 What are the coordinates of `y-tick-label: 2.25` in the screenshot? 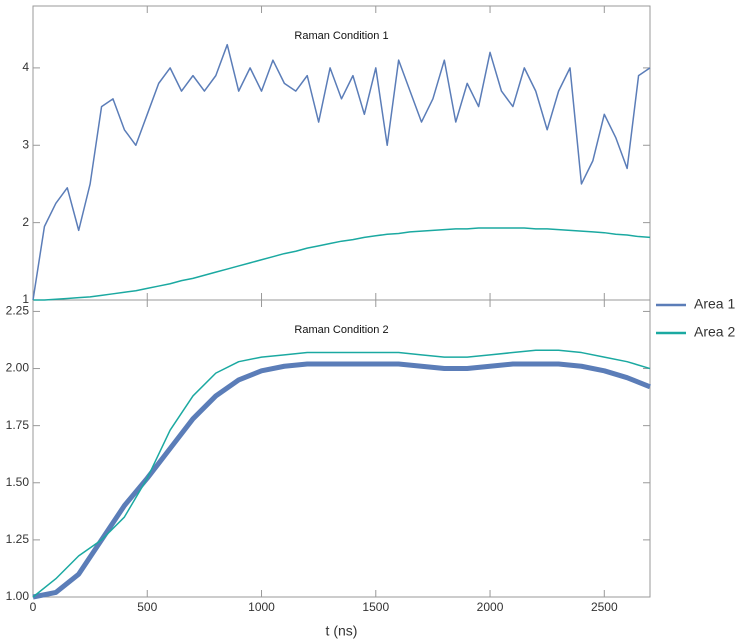 It's located at (18, 311).